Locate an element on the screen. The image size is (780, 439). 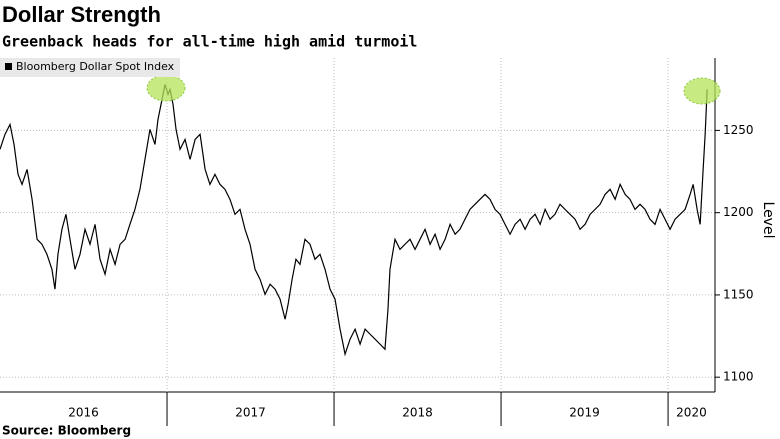
x-tick-label: 2017 is located at coordinates (250, 413).